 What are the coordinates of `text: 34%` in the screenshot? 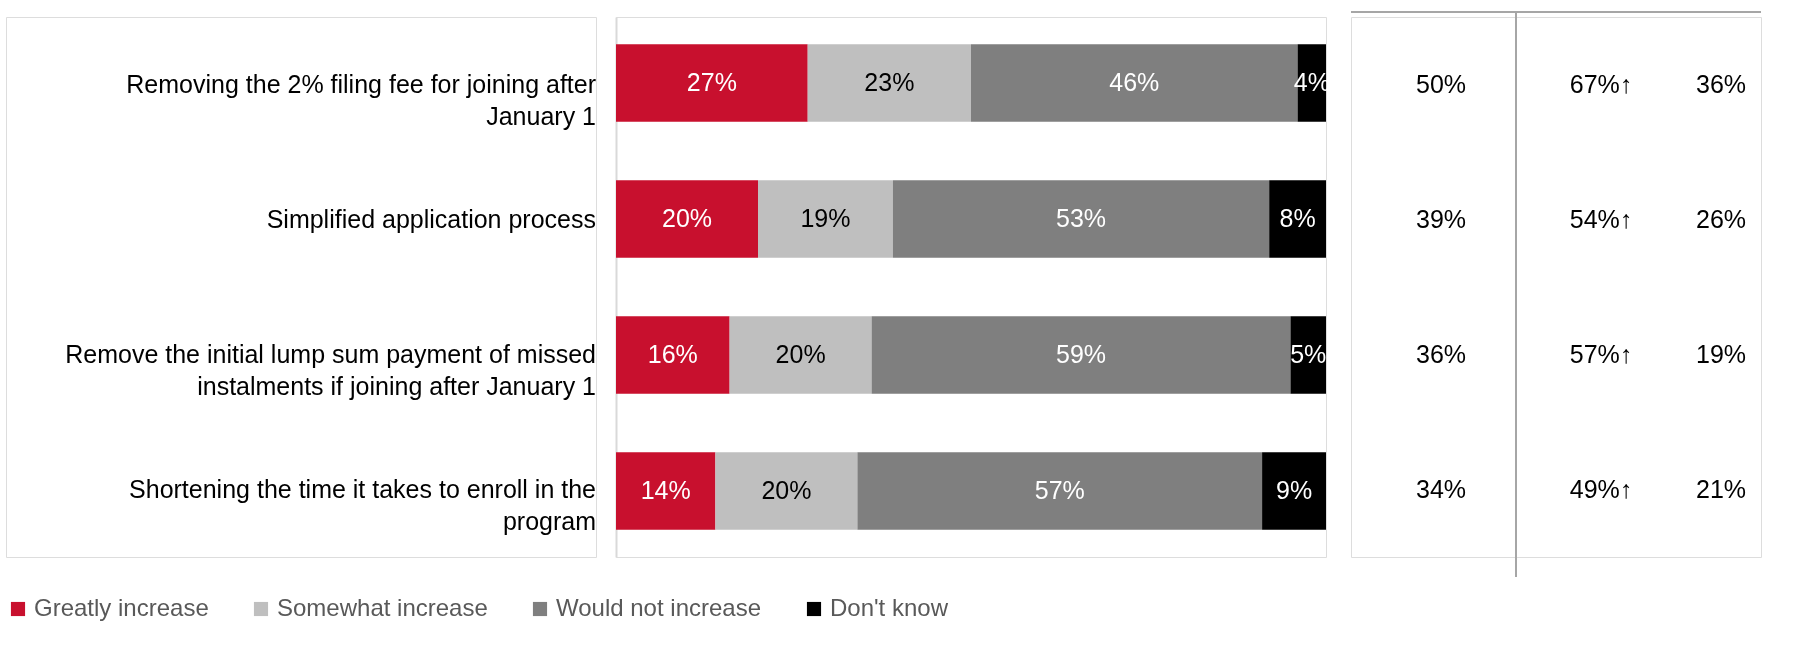 It's located at (1441, 488).